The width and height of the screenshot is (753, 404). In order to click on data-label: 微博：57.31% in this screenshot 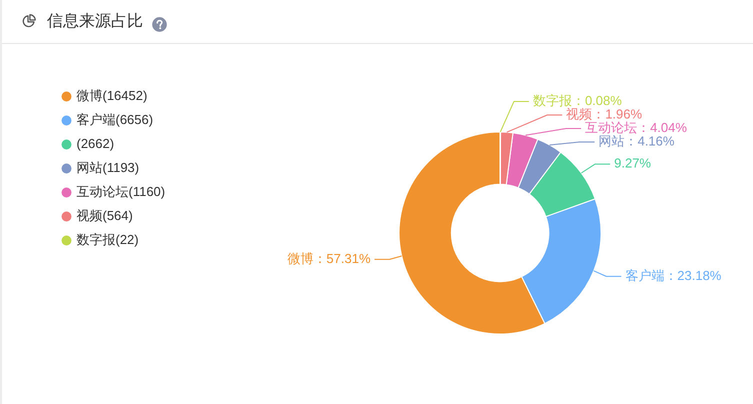, I will do `click(329, 258)`.